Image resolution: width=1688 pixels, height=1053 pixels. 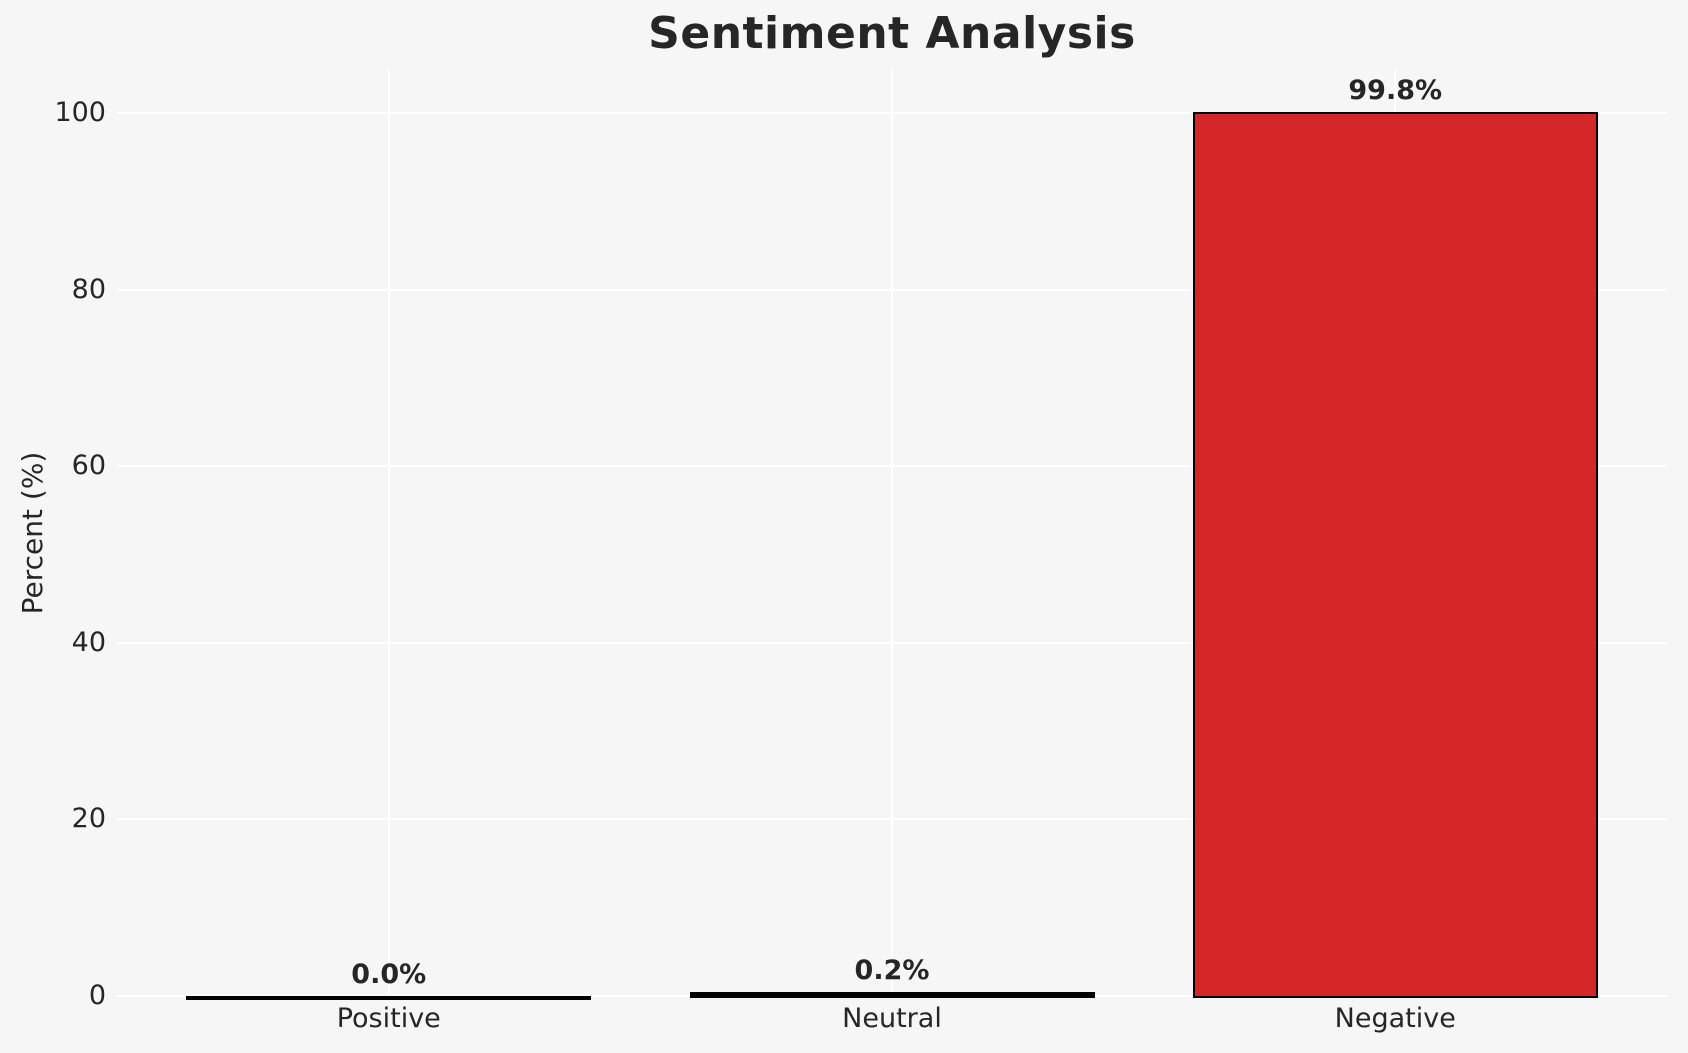 What do you see at coordinates (88, 466) in the screenshot?
I see `y-tick-label: 60` at bounding box center [88, 466].